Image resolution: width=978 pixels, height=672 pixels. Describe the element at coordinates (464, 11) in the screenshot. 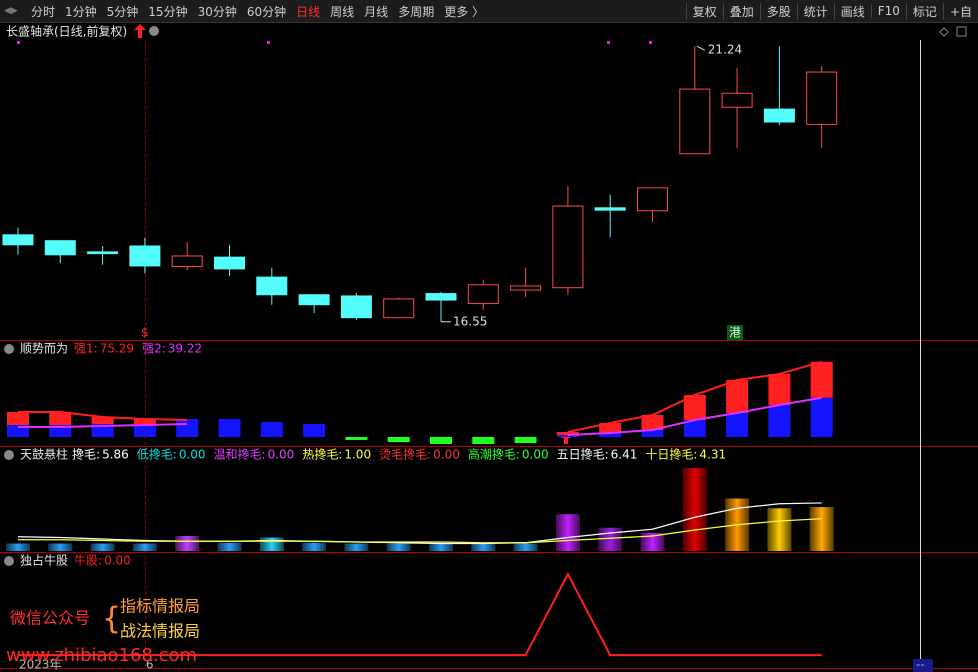

I see `period-tab: 更多 〉` at that location.